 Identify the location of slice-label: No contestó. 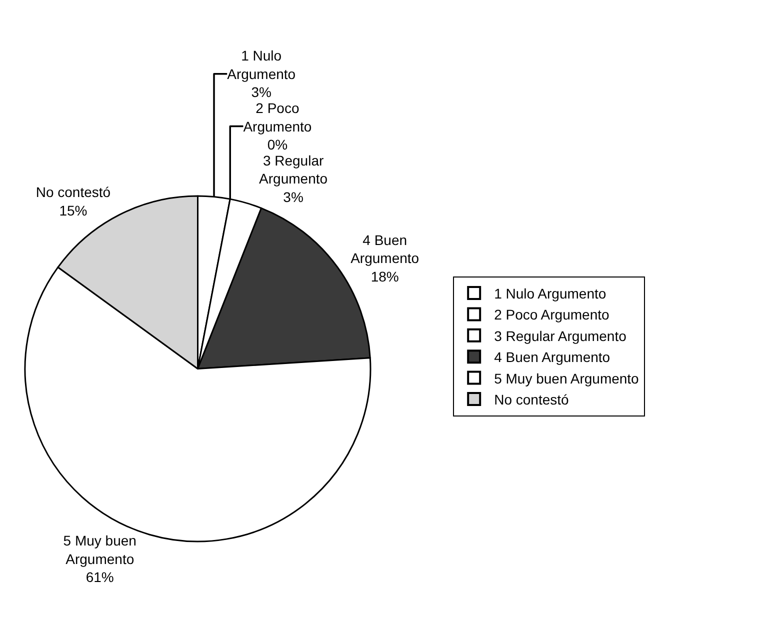
(73, 192).